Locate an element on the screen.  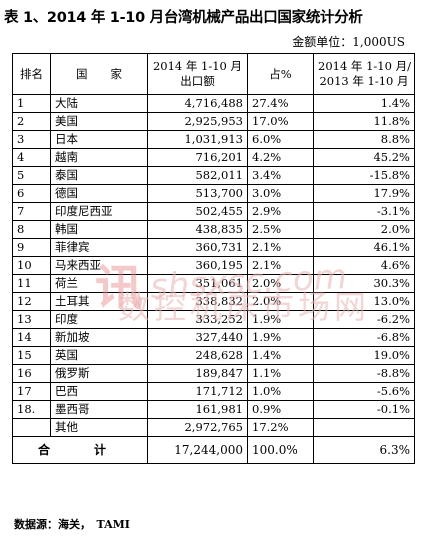
header-yoy: 2014 年 1-10 月/ 2013 年 1-10 月 is located at coordinates (364, 74).